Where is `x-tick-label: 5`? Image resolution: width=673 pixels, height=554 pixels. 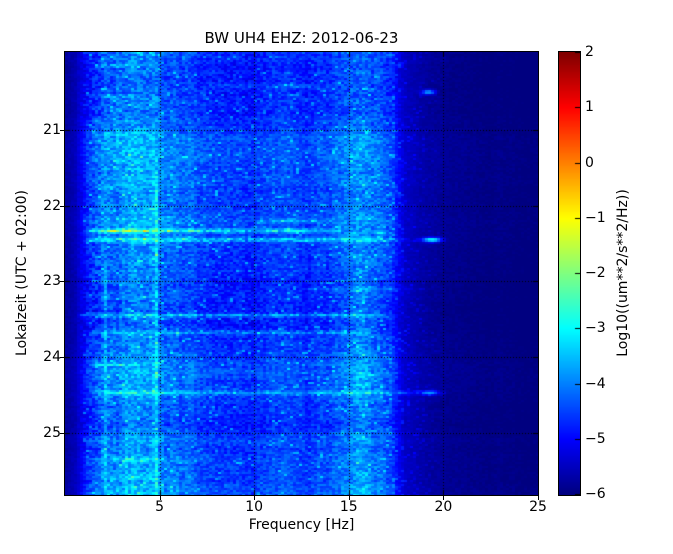
x-tick-label: 5 is located at coordinates (160, 507).